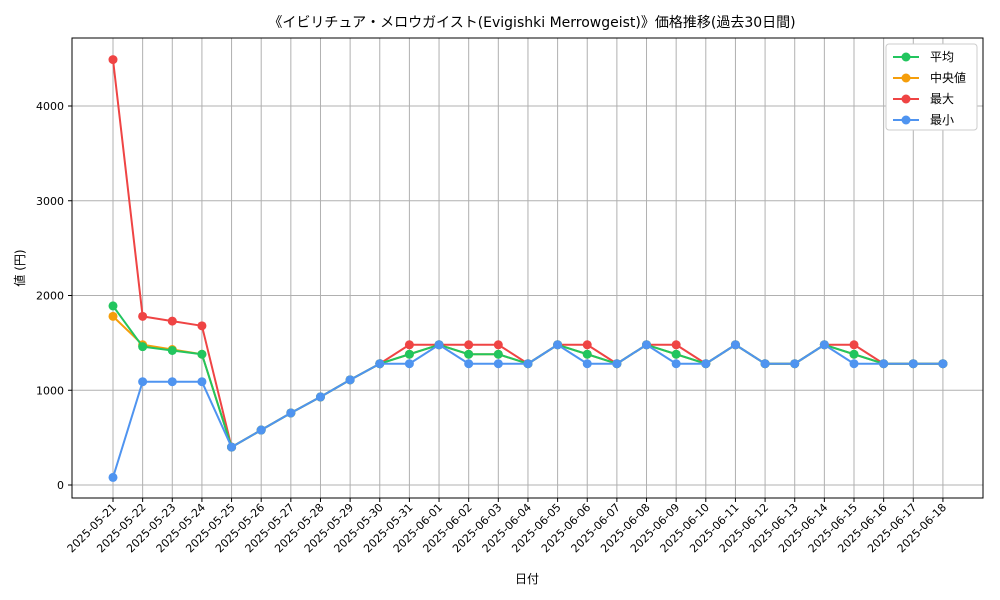  I want to click on data-point-median, so click(113, 316).